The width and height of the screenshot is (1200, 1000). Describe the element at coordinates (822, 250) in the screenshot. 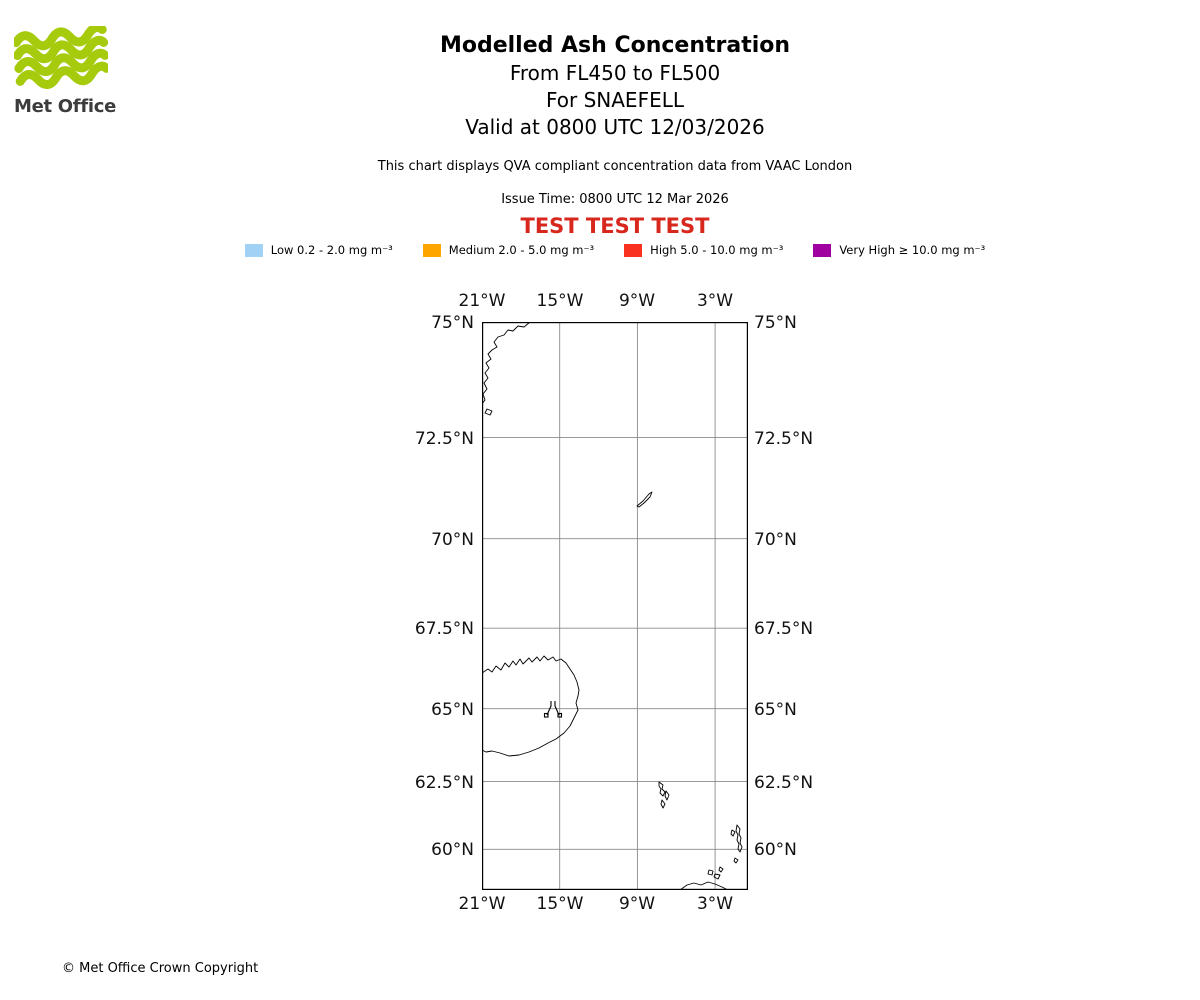

I see `legend-swatch-very-high` at that location.